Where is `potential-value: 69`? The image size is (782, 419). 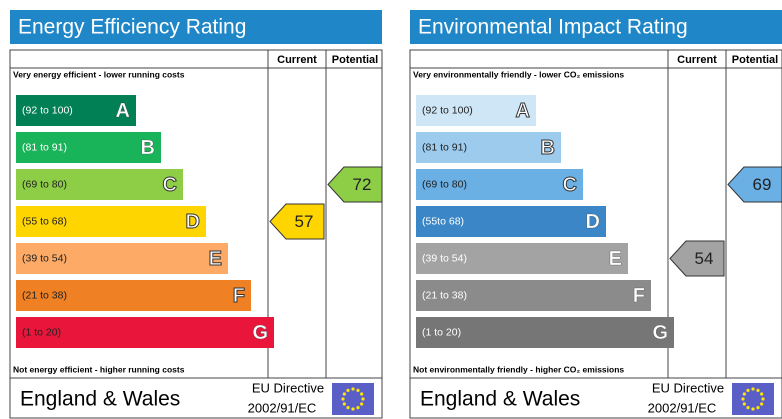
potential-value: 69 is located at coordinates (762, 184).